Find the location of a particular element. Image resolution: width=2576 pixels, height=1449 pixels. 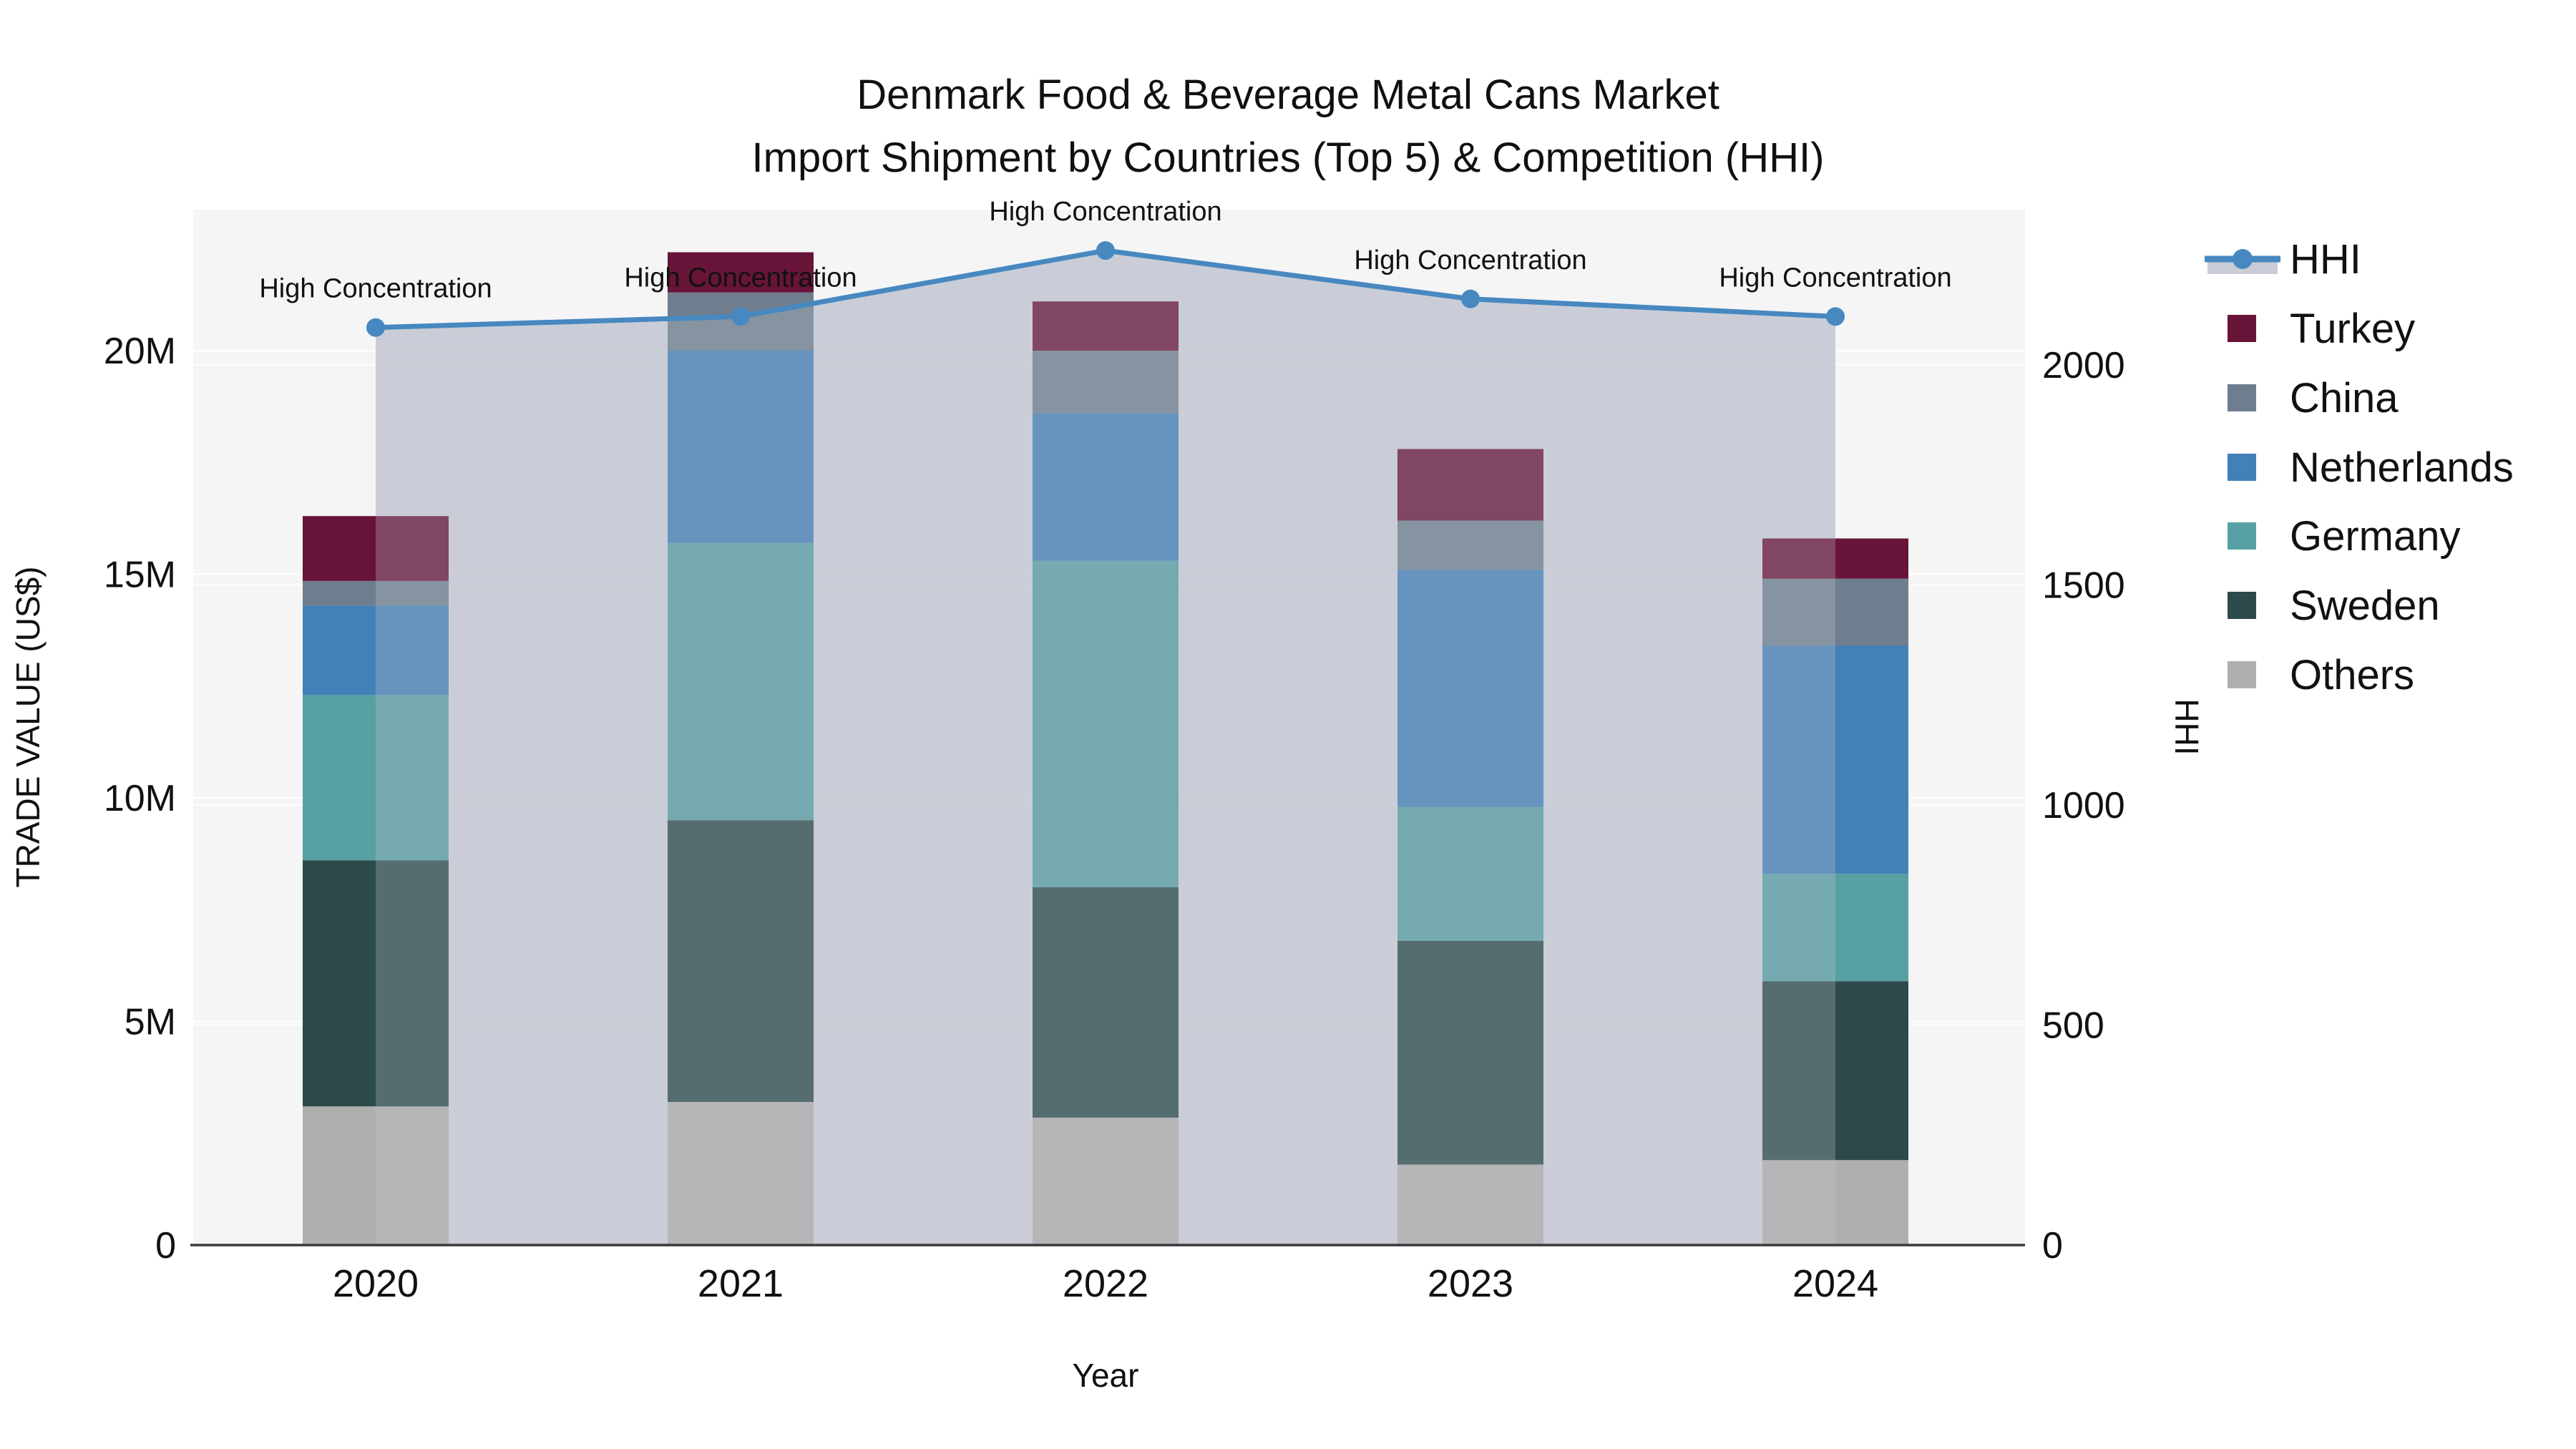

bar-segment-china-2024 is located at coordinates (1835, 612).